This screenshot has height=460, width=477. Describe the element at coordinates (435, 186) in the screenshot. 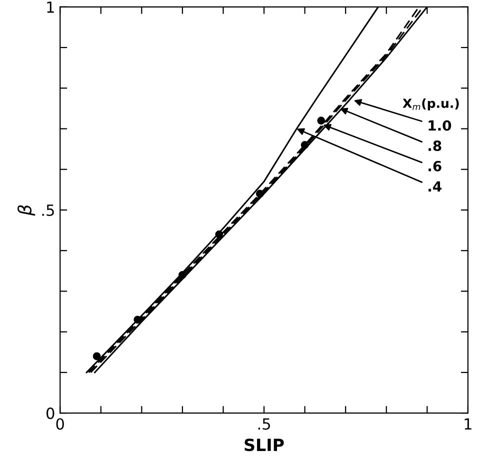

I see `annotation: .4` at that location.